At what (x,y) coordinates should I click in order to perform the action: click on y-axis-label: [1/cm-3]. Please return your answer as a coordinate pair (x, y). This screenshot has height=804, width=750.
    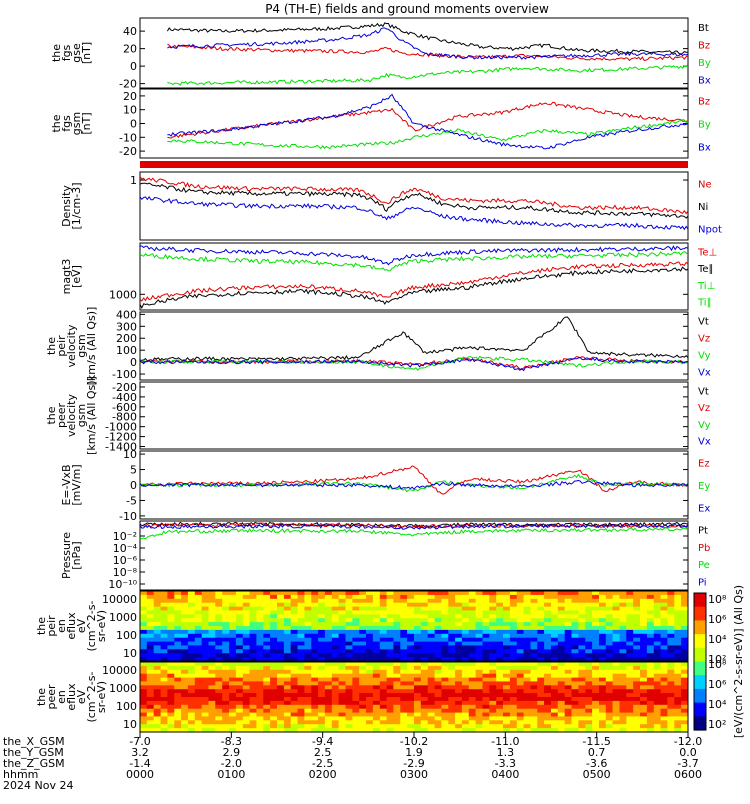
    Looking at the image, I should click on (76, 205).